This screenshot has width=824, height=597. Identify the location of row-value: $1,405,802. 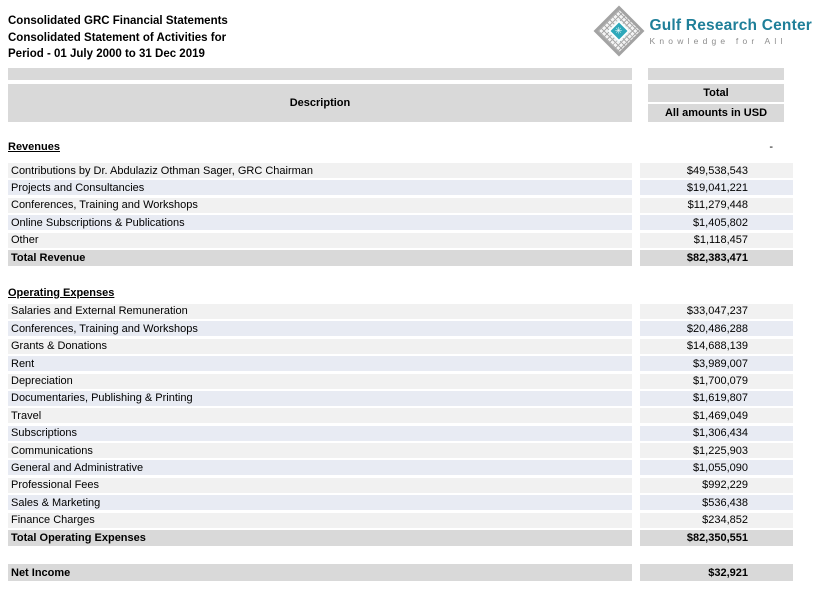
(716, 223).